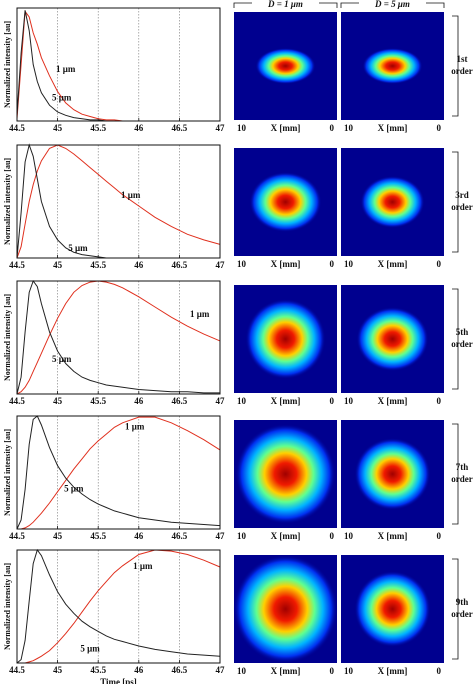 The width and height of the screenshot is (474, 684). I want to click on x-axis-label: Time [ps], so click(118, 680).